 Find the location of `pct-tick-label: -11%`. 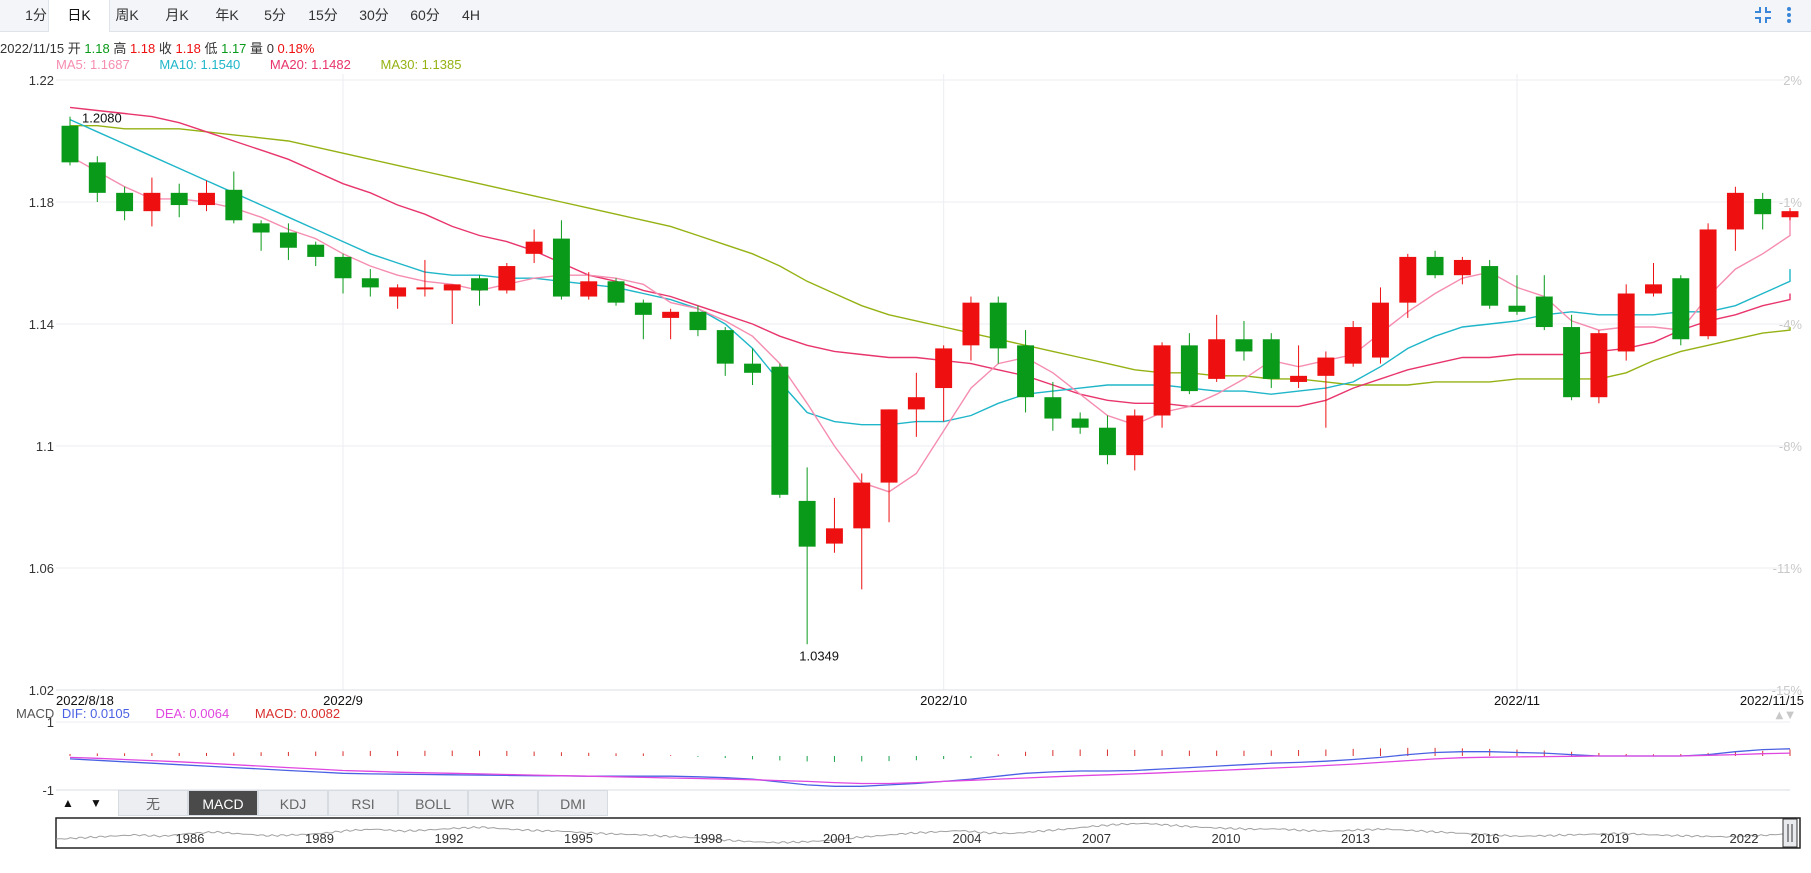

pct-tick-label: -11% is located at coordinates (1788, 568).